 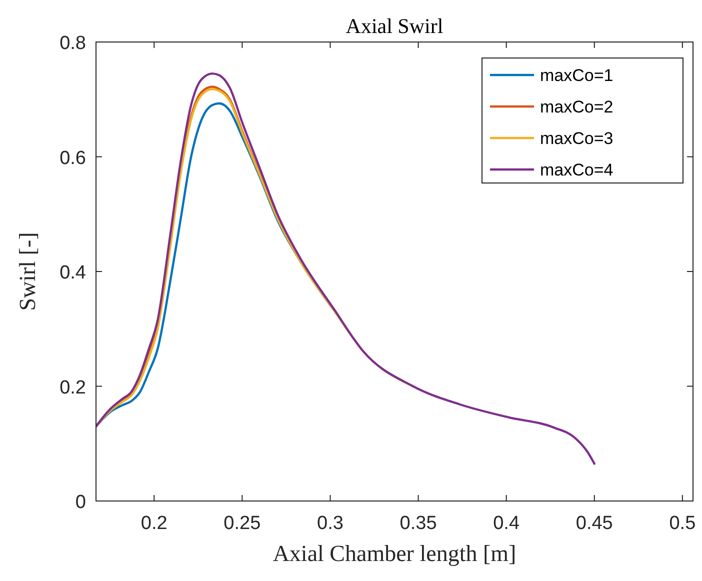 What do you see at coordinates (73, 387) in the screenshot?
I see `y-tick-label: 0.2` at bounding box center [73, 387].